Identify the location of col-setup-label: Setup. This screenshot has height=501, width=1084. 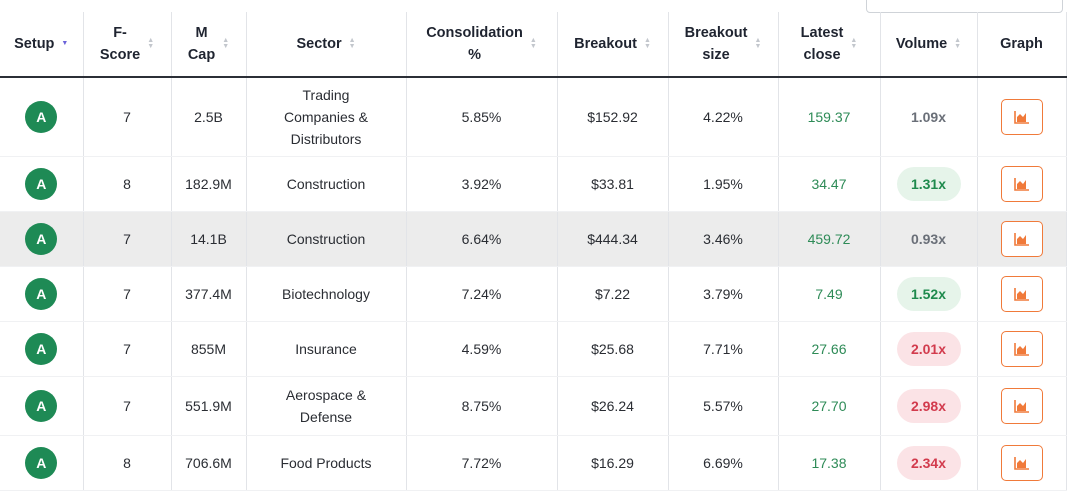
(34, 44).